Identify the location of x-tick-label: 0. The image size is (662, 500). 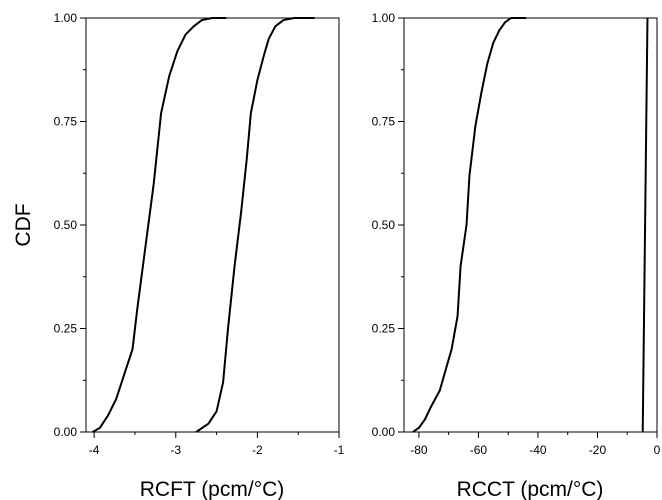
(657, 450).